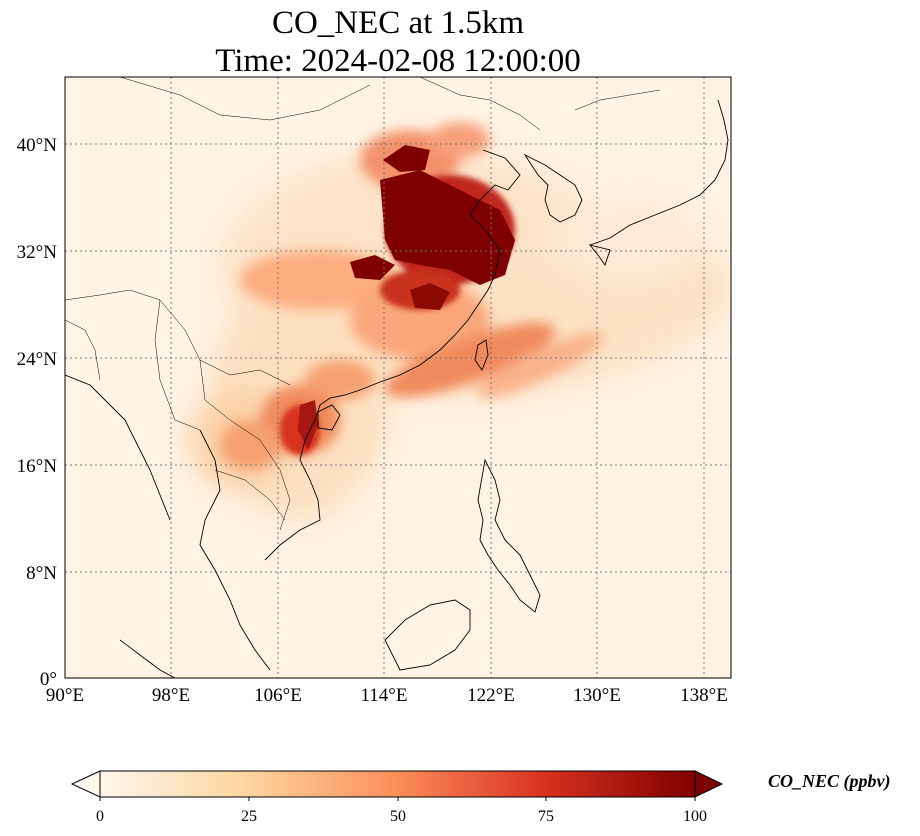 This screenshot has height=836, width=920. I want to click on lon-tick-labels: 90°E 98°E 106°E 114°E 122°E 130°E 138°E, so click(387, 695).